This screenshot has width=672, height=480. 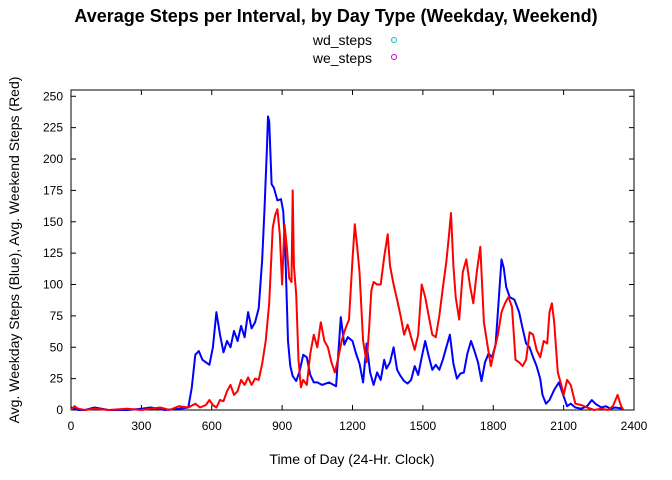 What do you see at coordinates (53, 128) in the screenshot?
I see `y-tick-label: 225` at bounding box center [53, 128].